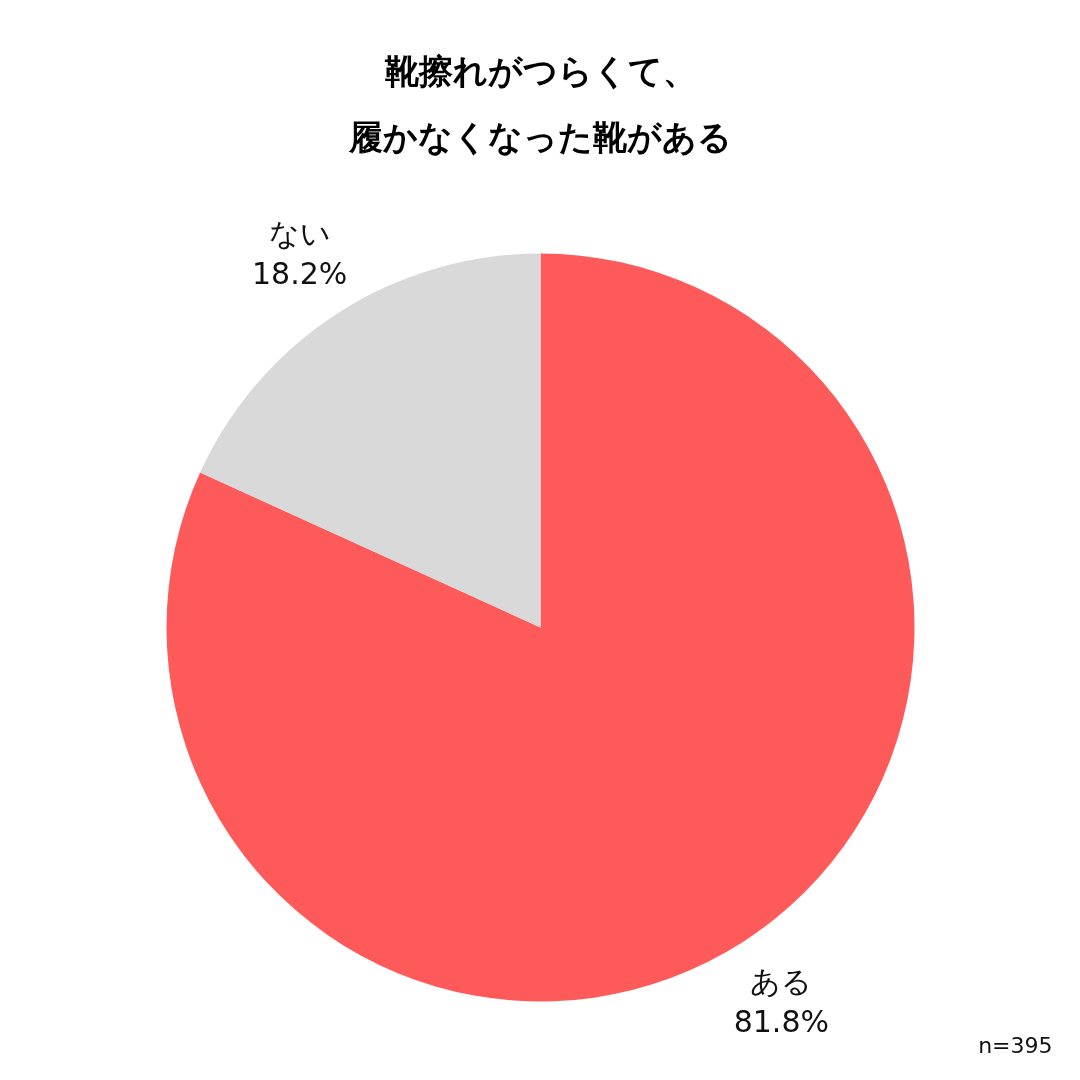 The image size is (1080, 1080). I want to click on slice-label: ある, so click(781, 982).